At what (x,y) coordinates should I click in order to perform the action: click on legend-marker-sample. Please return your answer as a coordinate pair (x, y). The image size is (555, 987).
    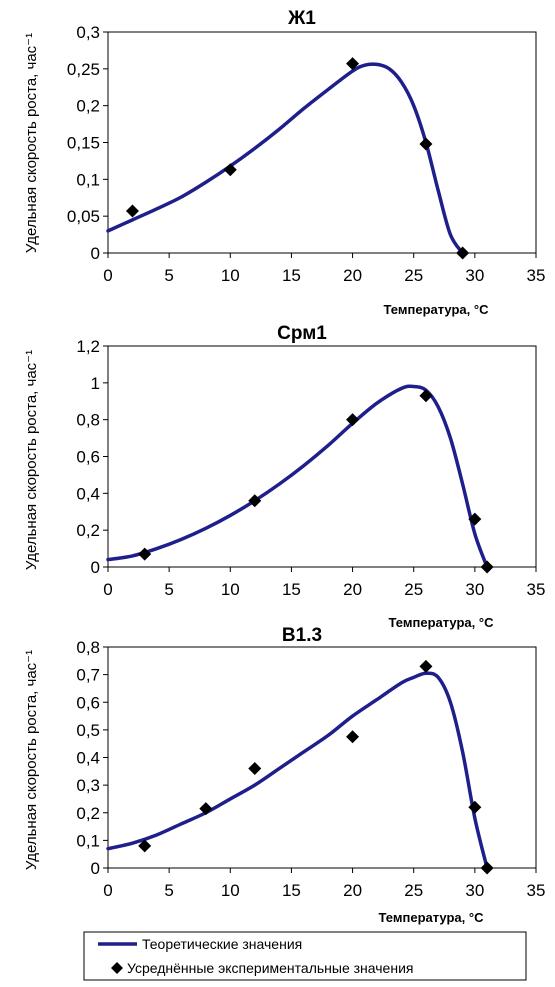
    Looking at the image, I should click on (117, 968).